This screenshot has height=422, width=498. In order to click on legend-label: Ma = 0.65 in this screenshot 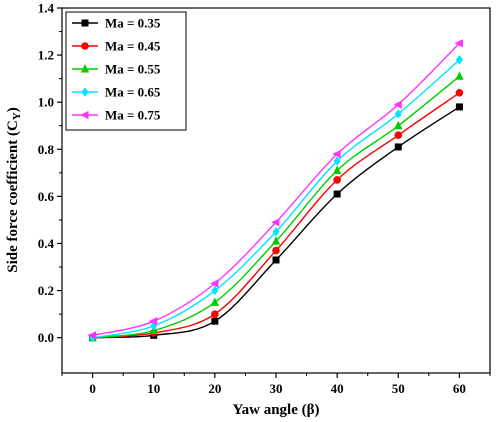, I will do `click(133, 92)`.